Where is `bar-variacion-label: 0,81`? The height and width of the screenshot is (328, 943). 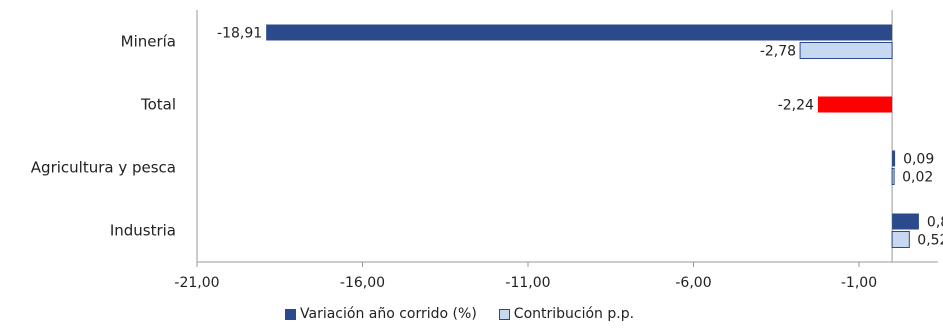 bar-variacion-label: 0,81 is located at coordinates (935, 223).